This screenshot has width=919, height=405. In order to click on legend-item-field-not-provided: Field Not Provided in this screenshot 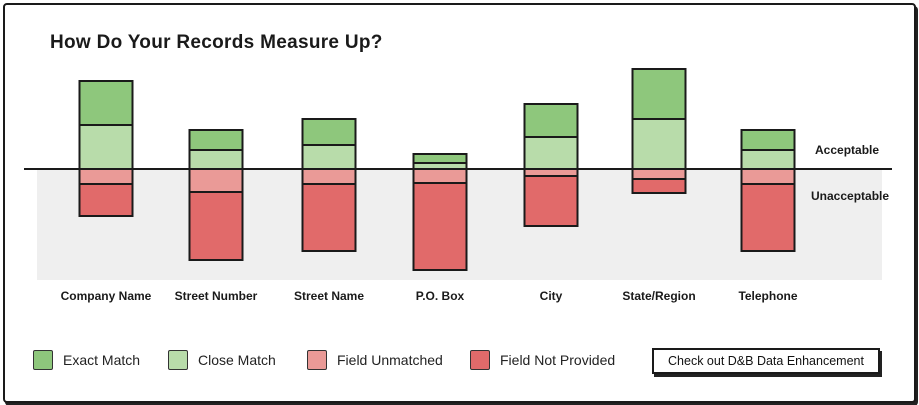, I will do `click(542, 360)`.